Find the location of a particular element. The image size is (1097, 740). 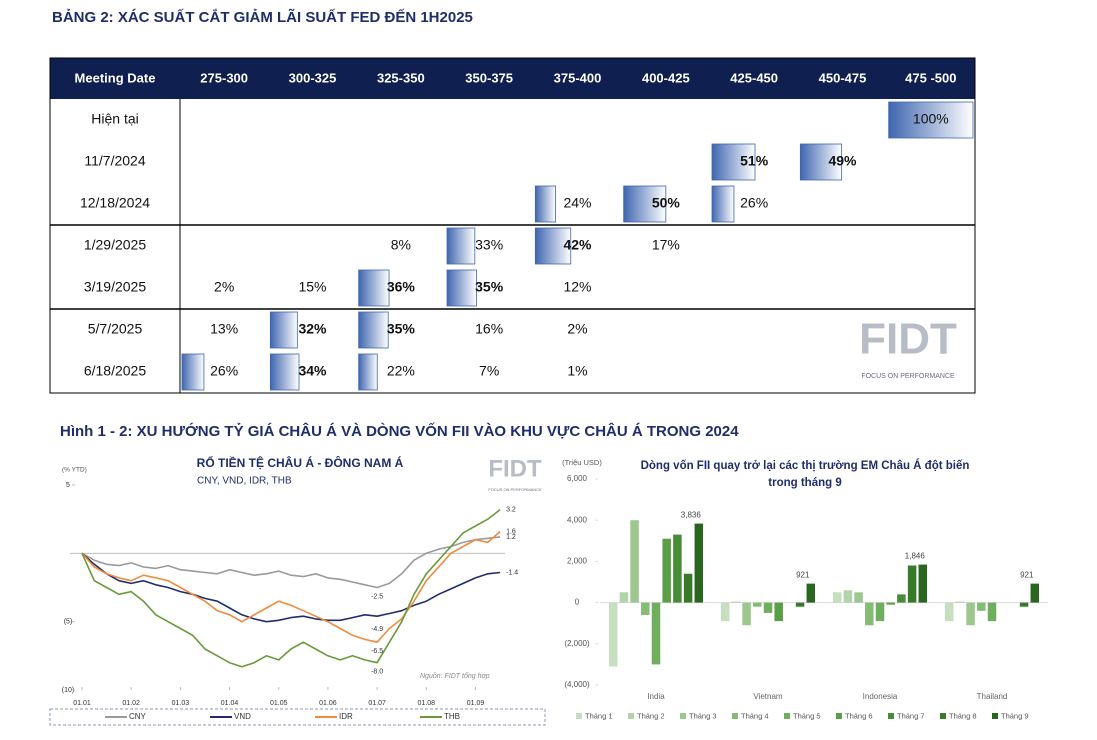

annotation: -6.5 is located at coordinates (377, 651).